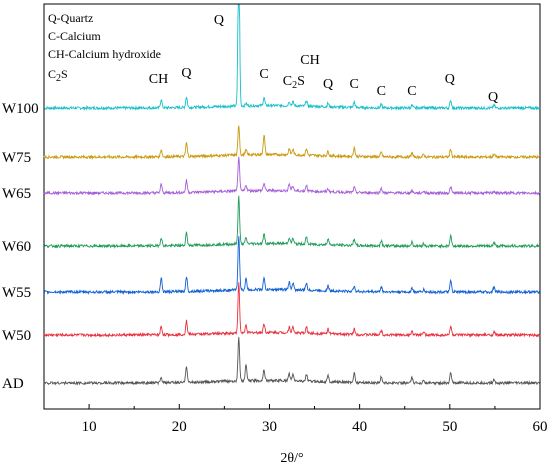  I want to click on series-label-w65: W65, so click(16, 194).